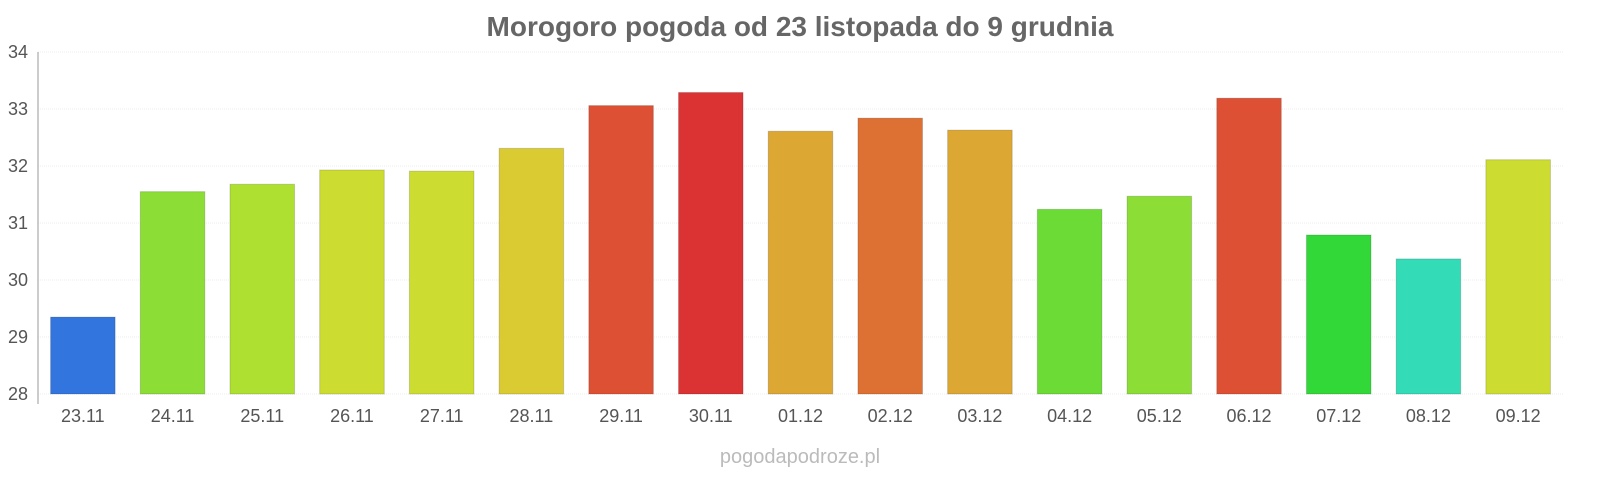 This screenshot has width=1600, height=480. Describe the element at coordinates (800, 262) in the screenshot. I see `bar-01.12` at that location.